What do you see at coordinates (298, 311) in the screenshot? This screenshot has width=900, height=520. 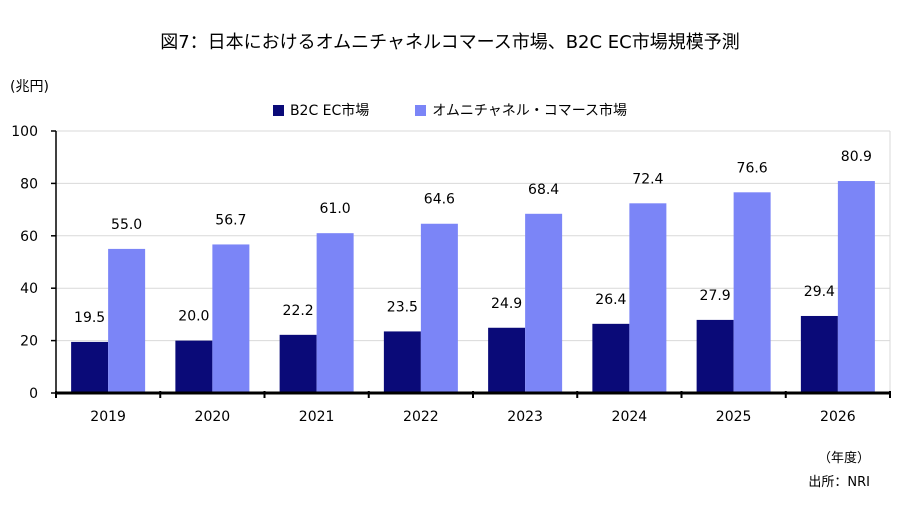 I see `data-label: 22.2` at bounding box center [298, 311].